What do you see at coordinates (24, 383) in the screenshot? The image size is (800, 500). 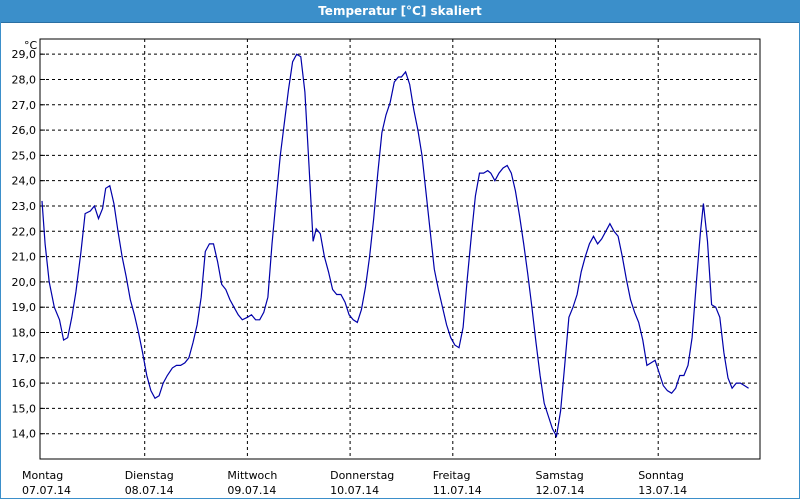 I see `y-tick-label: 16,0` at bounding box center [24, 383].